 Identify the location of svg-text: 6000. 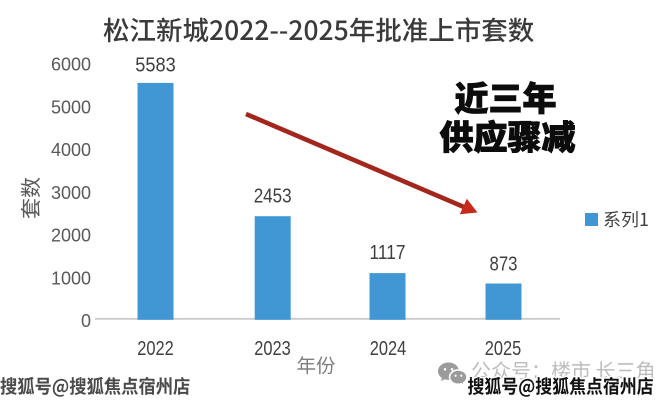
(71, 65).